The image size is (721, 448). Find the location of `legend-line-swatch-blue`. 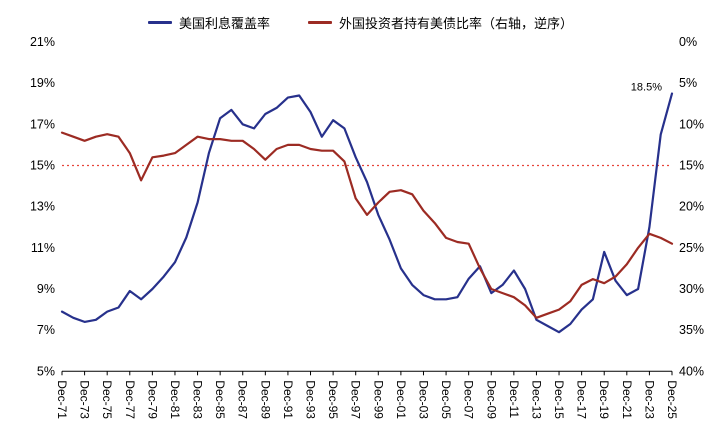

legend-line-swatch-blue is located at coordinates (159, 22).